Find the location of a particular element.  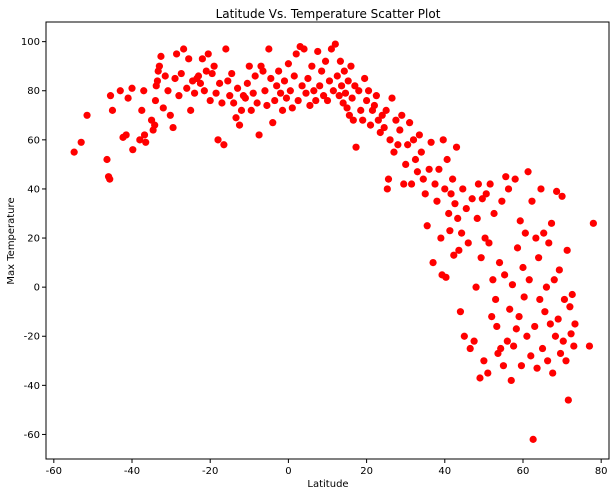

x-axis-label: Latitude is located at coordinates (327, 484).